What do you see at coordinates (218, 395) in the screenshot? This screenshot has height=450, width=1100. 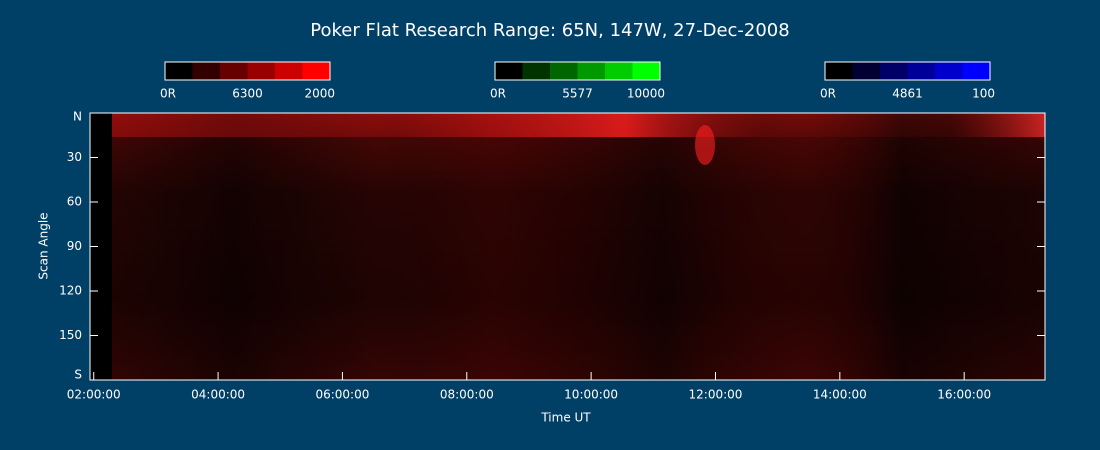 I see `x-tick-label: 04:00:00` at bounding box center [218, 395].